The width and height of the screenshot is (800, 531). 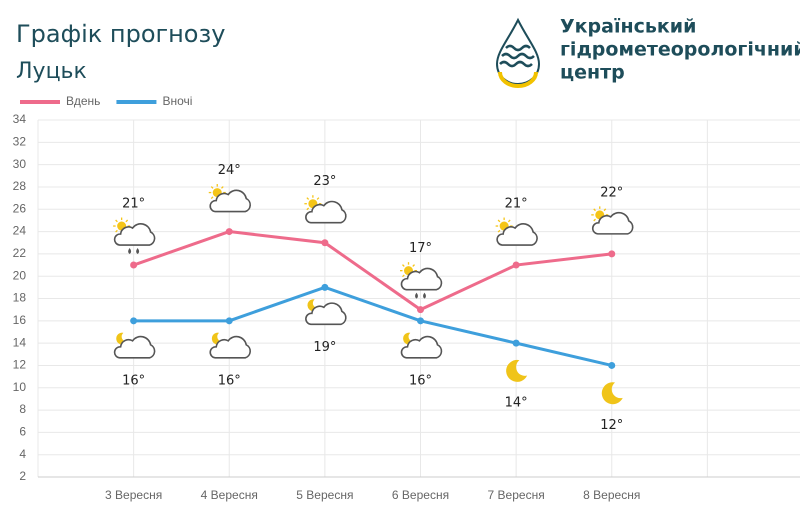 I want to click on y-tick-label: 8, so click(x=22, y=409).